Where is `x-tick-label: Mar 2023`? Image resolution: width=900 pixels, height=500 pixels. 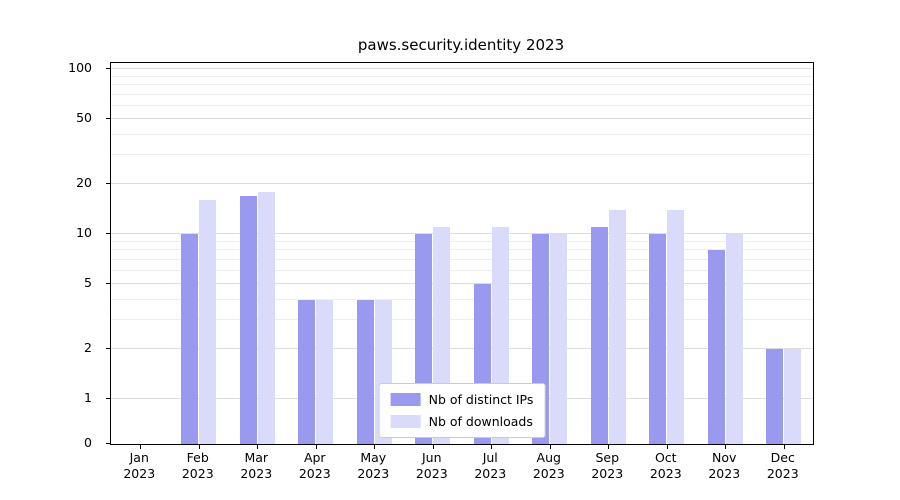
x-tick-label: Mar 2023 is located at coordinates (256, 466).